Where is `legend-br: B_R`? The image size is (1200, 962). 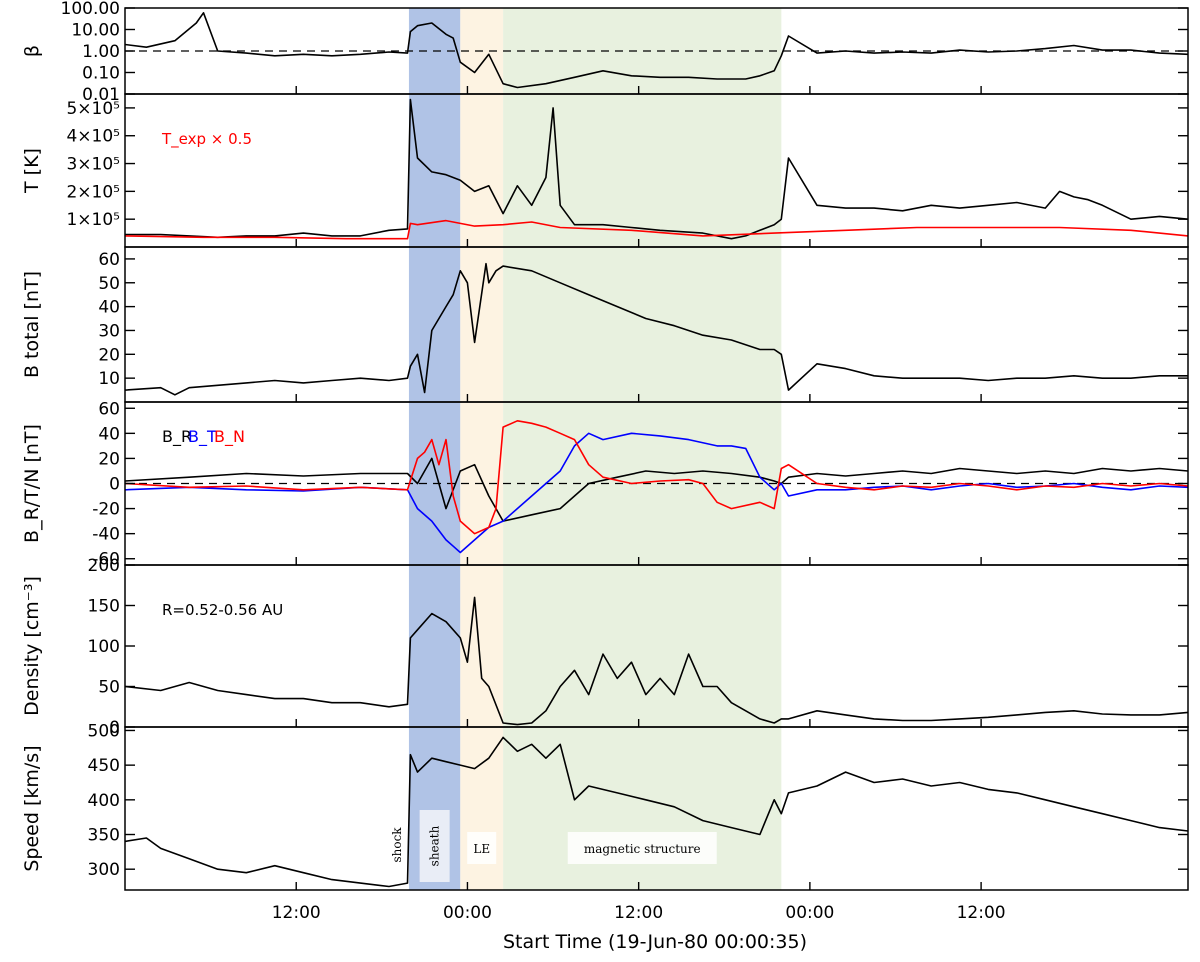
legend-br: B_R is located at coordinates (177, 437).